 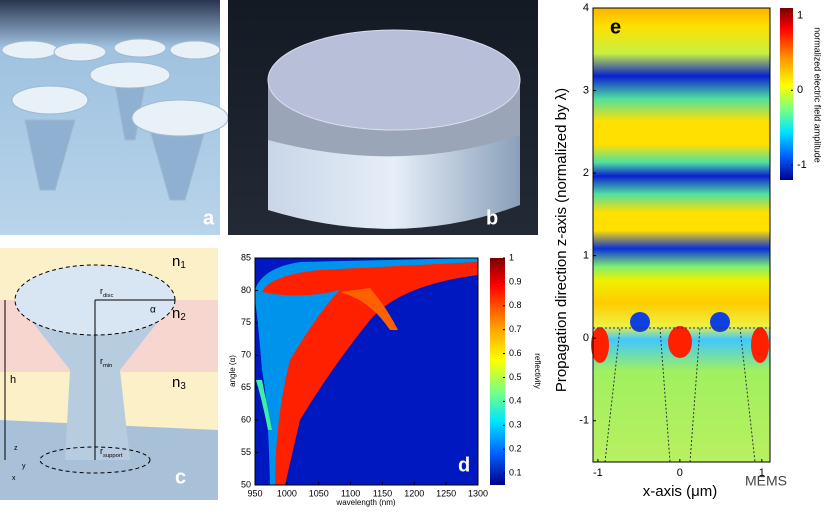 What do you see at coordinates (180, 477) in the screenshot?
I see `panel-label: c` at bounding box center [180, 477].